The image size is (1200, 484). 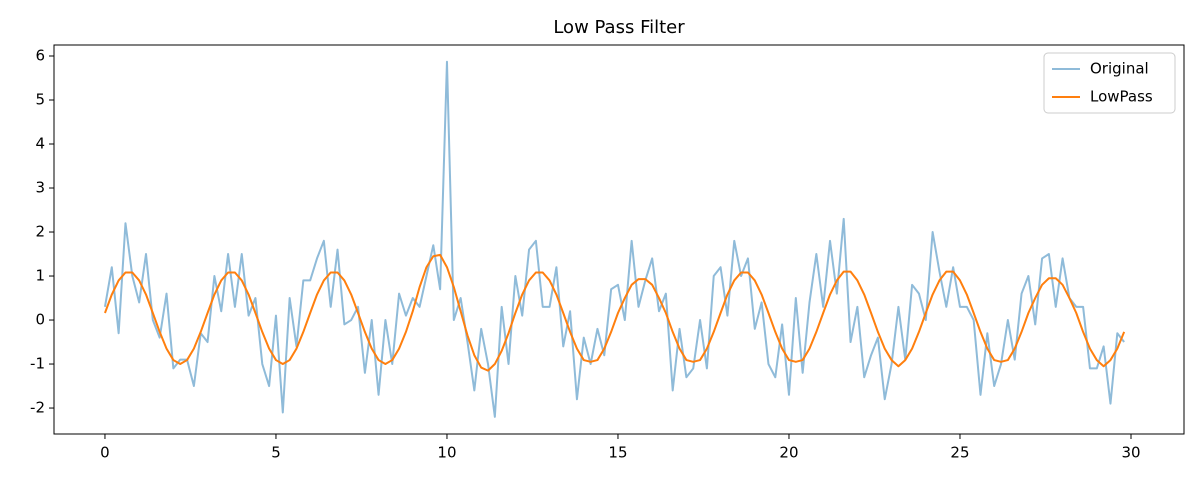 I want to click on y-tick-label: 0, so click(x=40, y=320).